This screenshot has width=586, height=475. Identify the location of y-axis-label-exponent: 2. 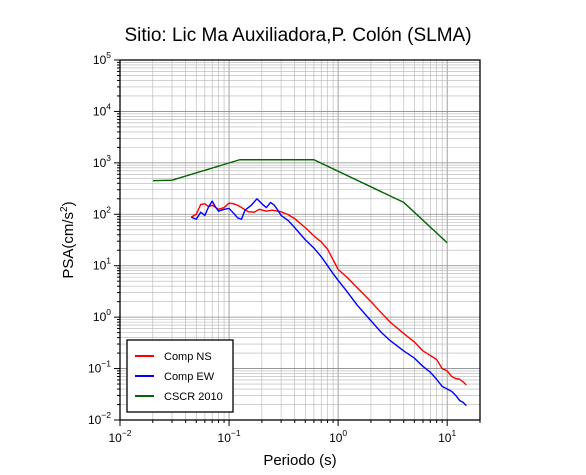
(64, 209).